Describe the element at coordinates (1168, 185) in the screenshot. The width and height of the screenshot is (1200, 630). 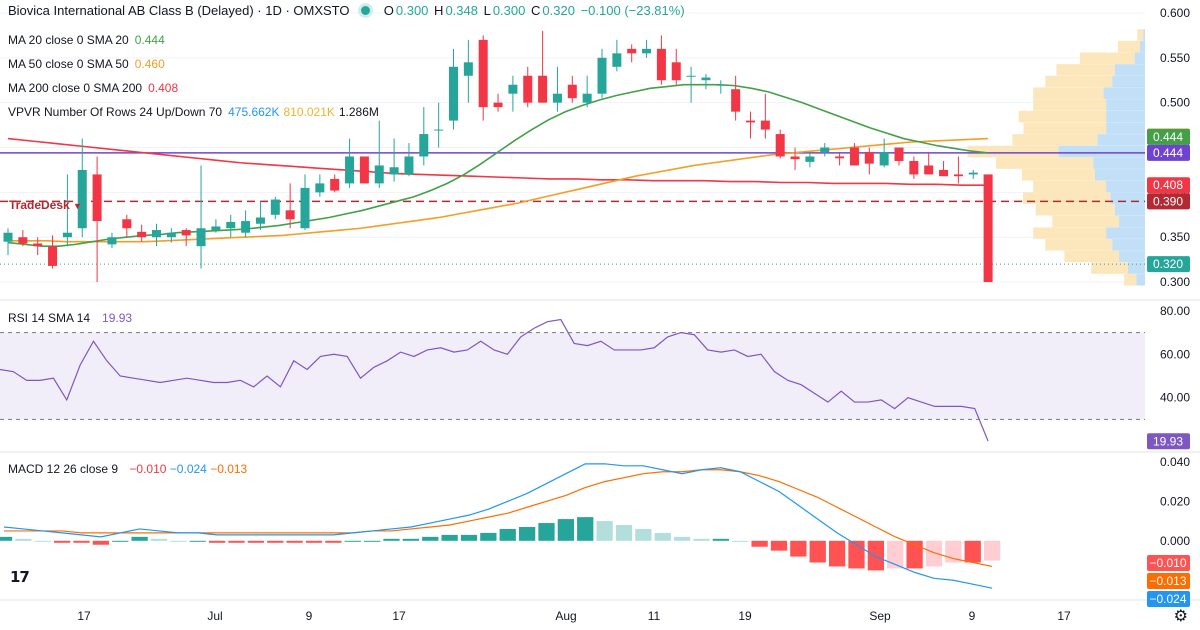
I see `price-badge-text: 0.408` at that location.